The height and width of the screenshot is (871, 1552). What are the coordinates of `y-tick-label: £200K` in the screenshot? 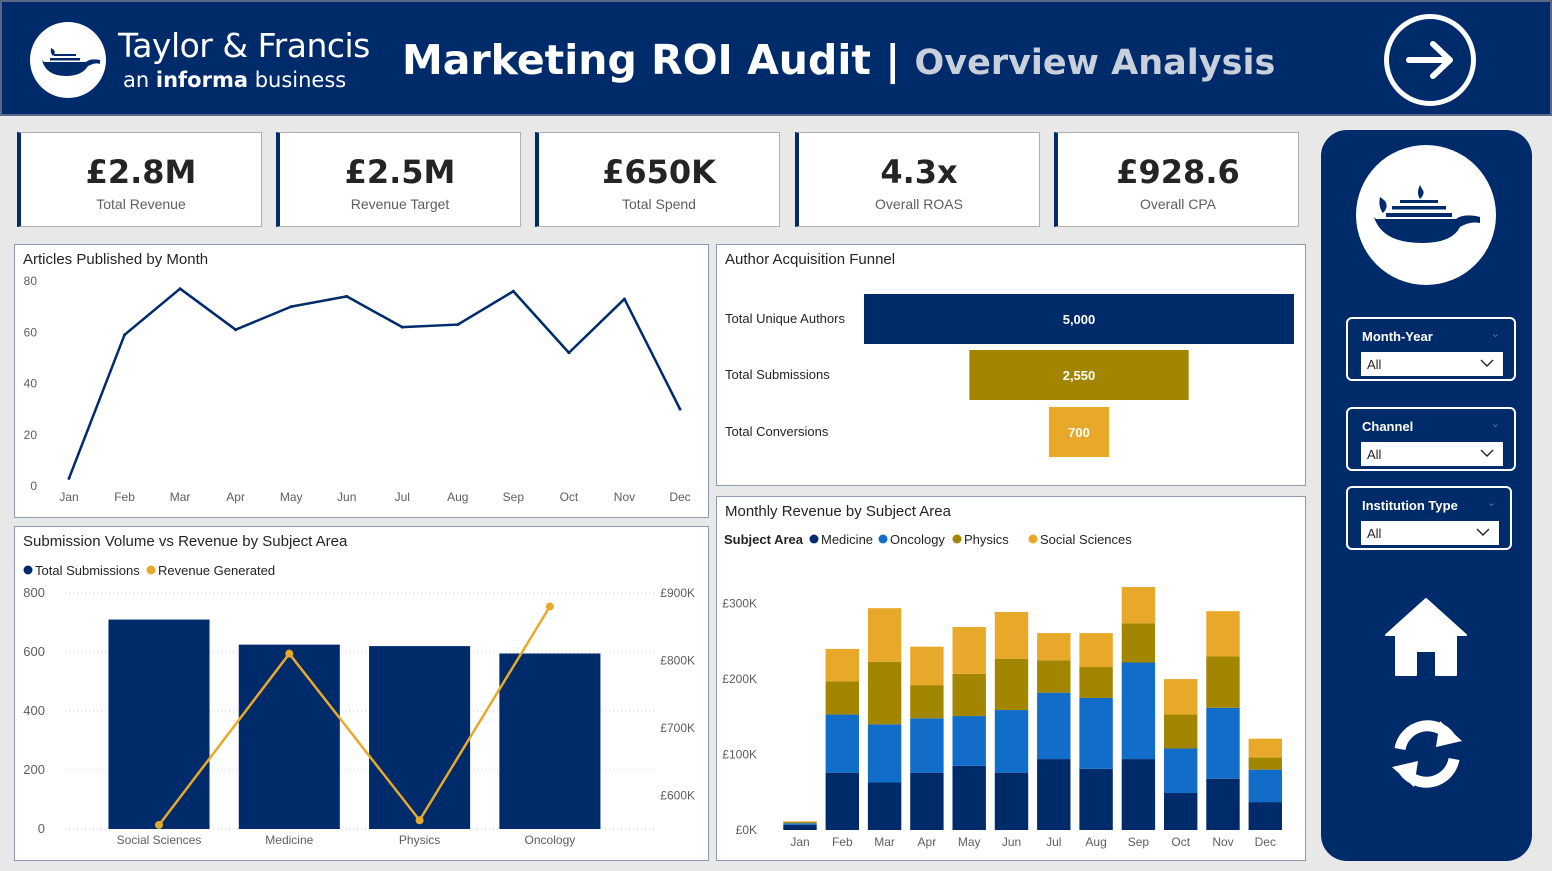 It's located at (739, 679).